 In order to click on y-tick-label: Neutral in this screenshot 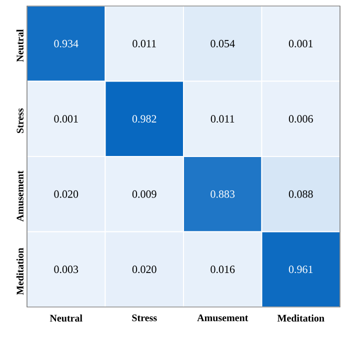, I will do `click(20, 45)`.